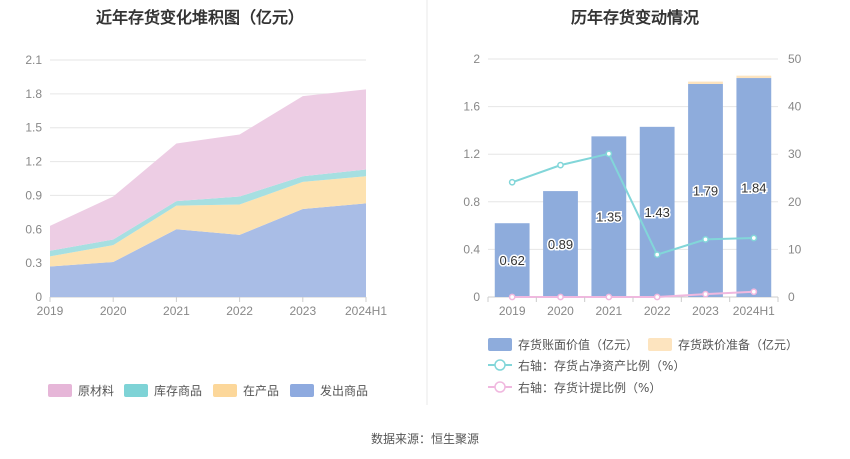  Describe the element at coordinates (33, 263) in the screenshot. I see `chart1-y-tick-label: 0.3` at that location.